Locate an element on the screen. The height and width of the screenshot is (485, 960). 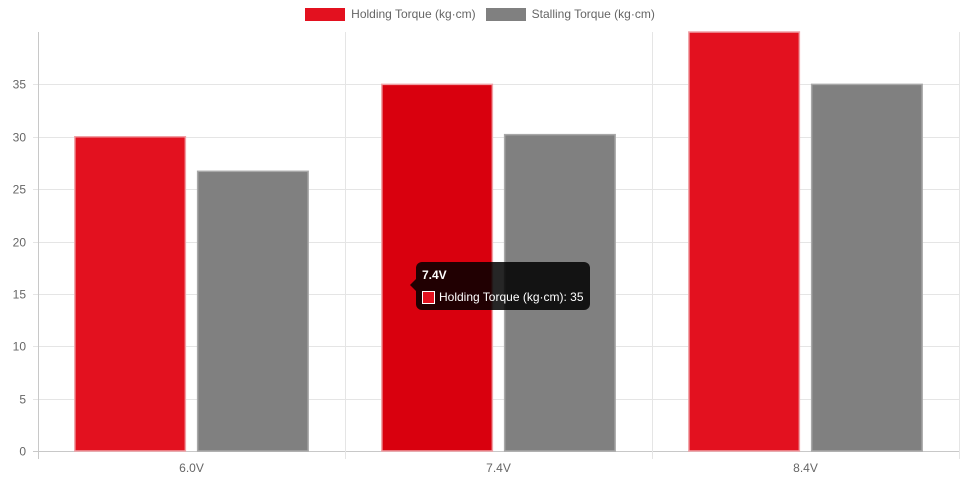
bar-holding-8-4V is located at coordinates (744, 241).